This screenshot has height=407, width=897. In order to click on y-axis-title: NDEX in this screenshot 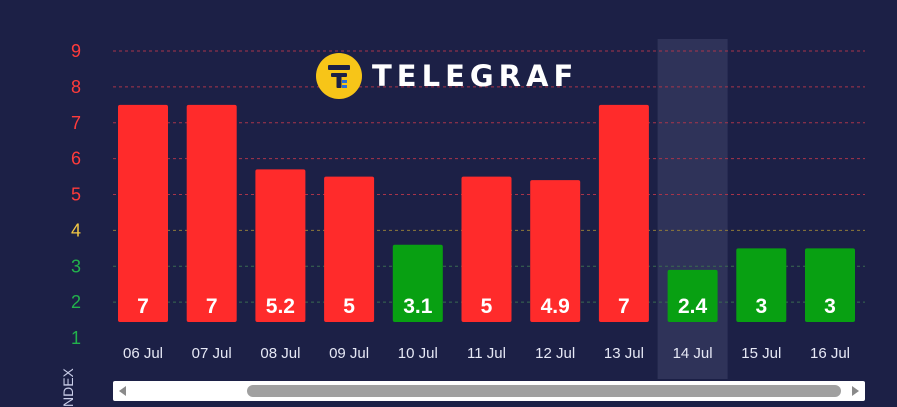, I will do `click(68, 387)`.